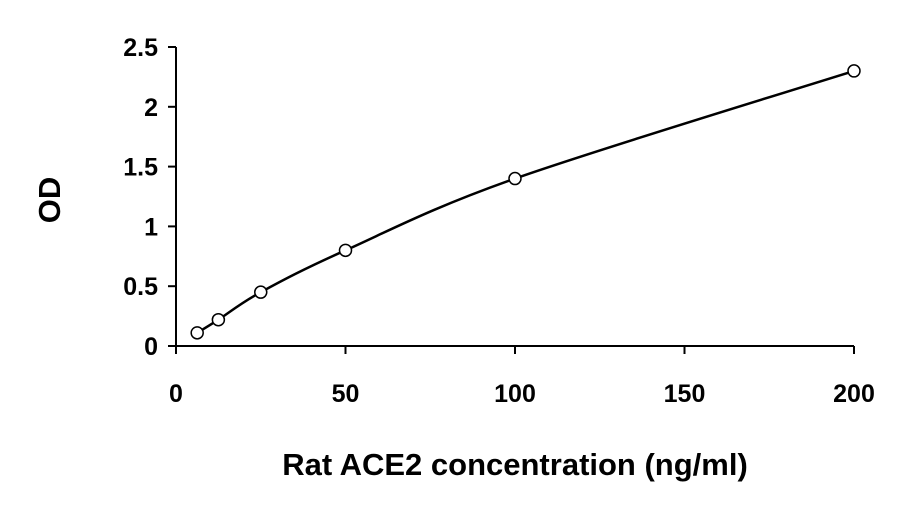  Describe the element at coordinates (140, 48) in the screenshot. I see `y-tick-label: 2.5` at that location.